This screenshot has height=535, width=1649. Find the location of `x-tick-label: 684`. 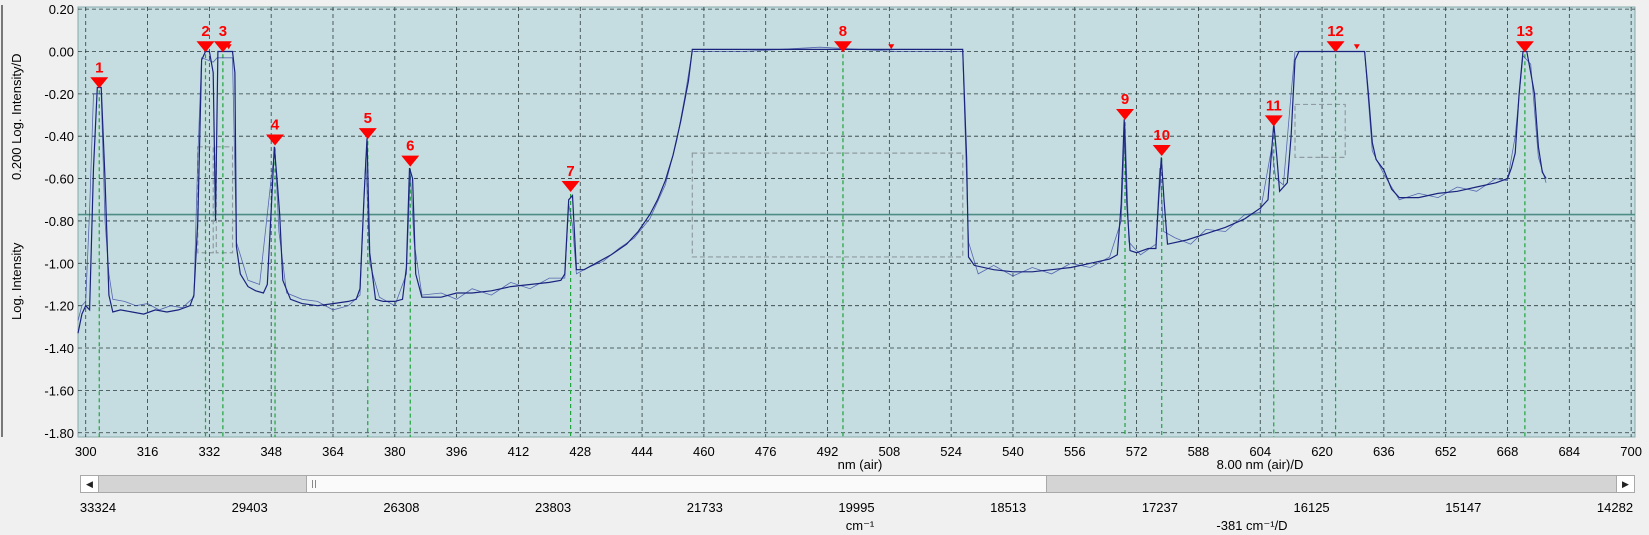

x-tick-label: 684 is located at coordinates (1569, 451).